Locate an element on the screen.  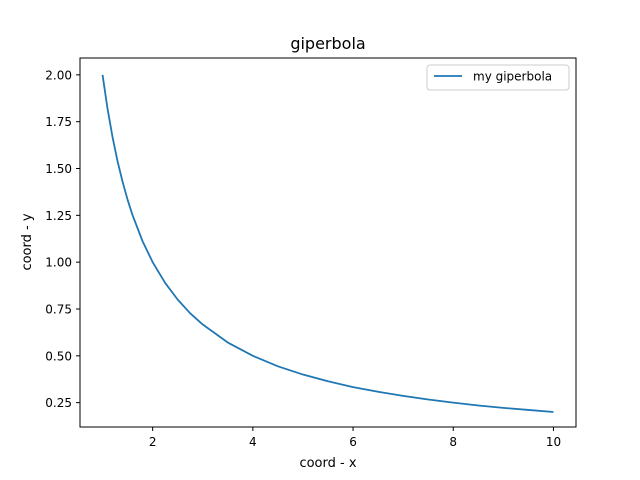
x-axis-label: coord - x is located at coordinates (327, 463).